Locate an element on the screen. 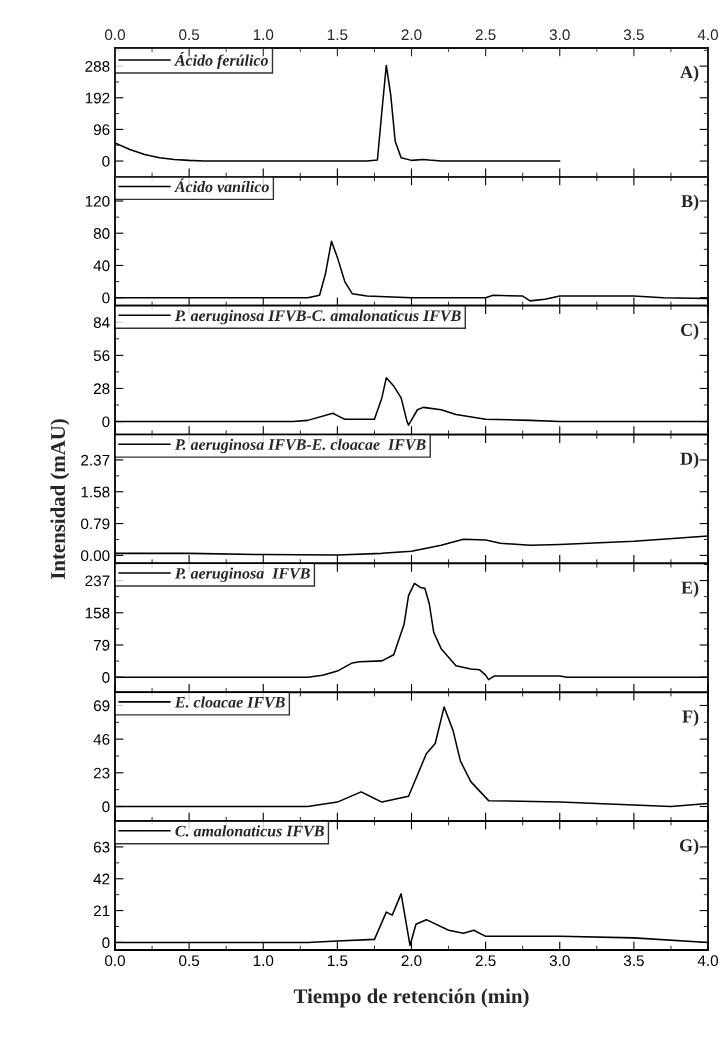  y-tick-label: 46 is located at coordinates (101, 739).